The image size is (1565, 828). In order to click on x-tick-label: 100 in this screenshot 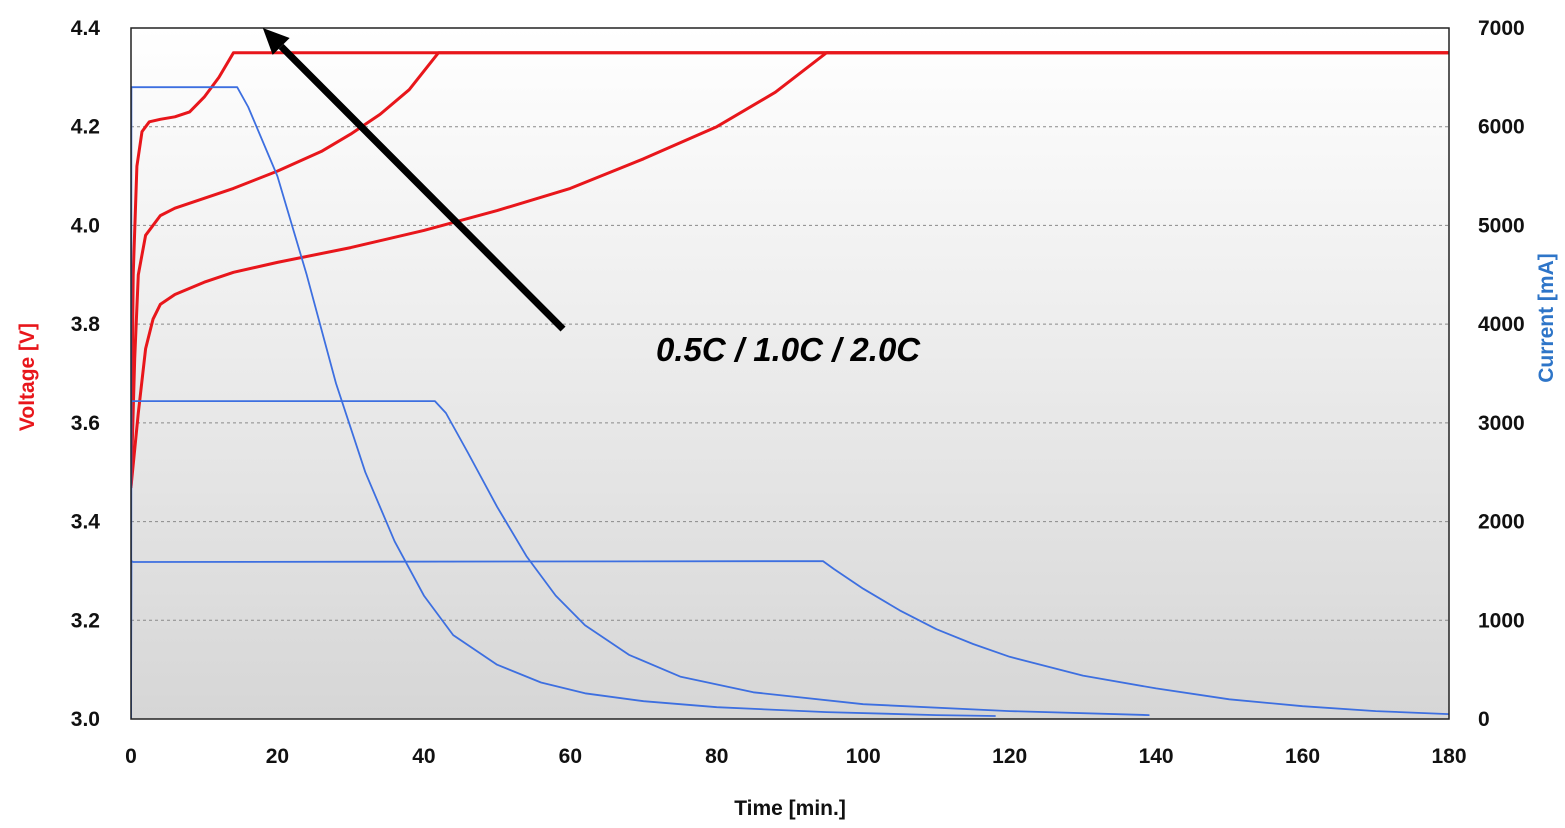, I will do `click(863, 756)`.